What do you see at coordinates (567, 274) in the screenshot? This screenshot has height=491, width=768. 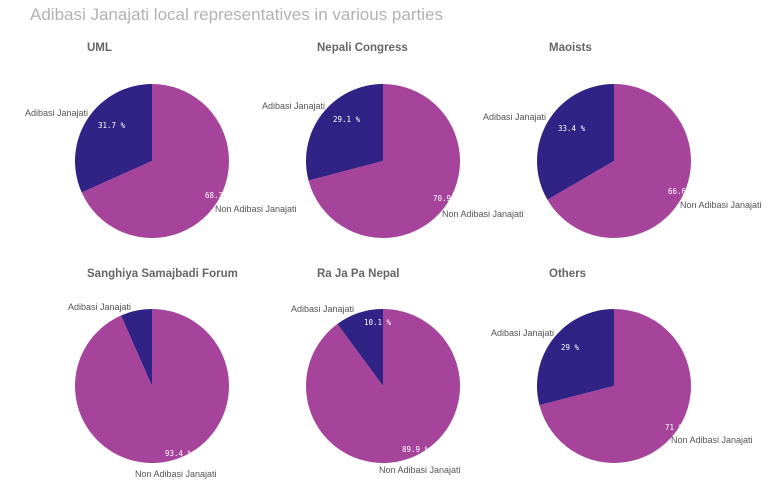 I see `chart-title: Others` at bounding box center [567, 274].